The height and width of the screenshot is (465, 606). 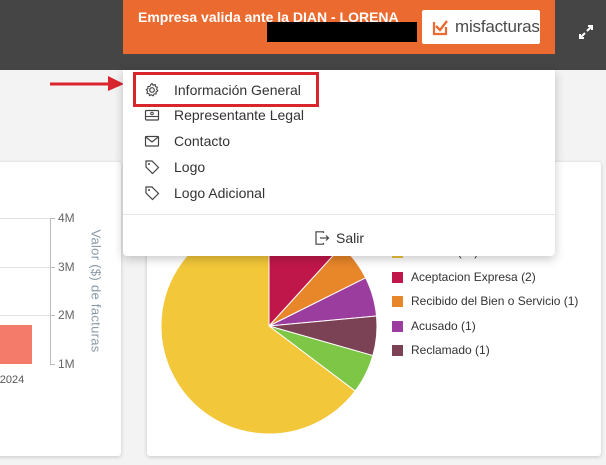 What do you see at coordinates (473, 276) in the screenshot?
I see `legend-label: Aceptacion Expresa (2)` at bounding box center [473, 276].